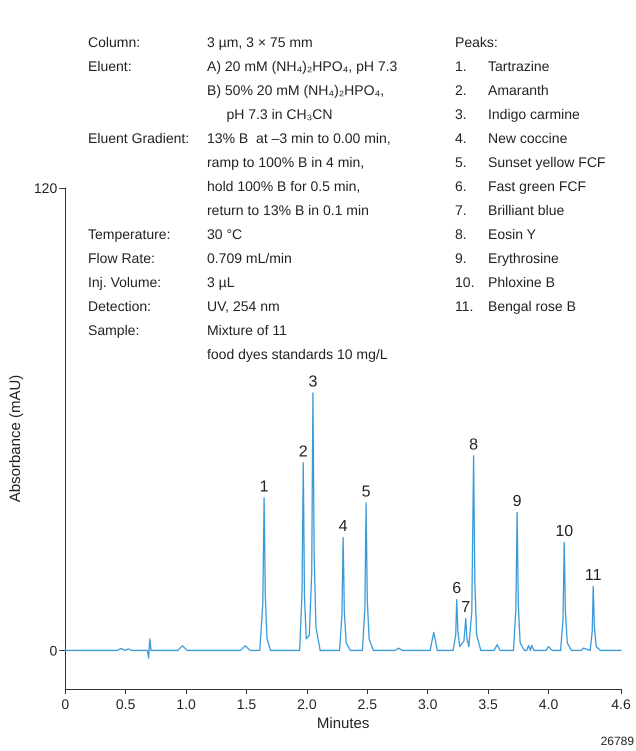 The height and width of the screenshot is (751, 636). What do you see at coordinates (139, 186) in the screenshot?
I see `text: Column: Eluent: Eluent Gradient: Temperature: Flow Rate: Inj. Volume: Detection: Sample:` at bounding box center [139, 186].